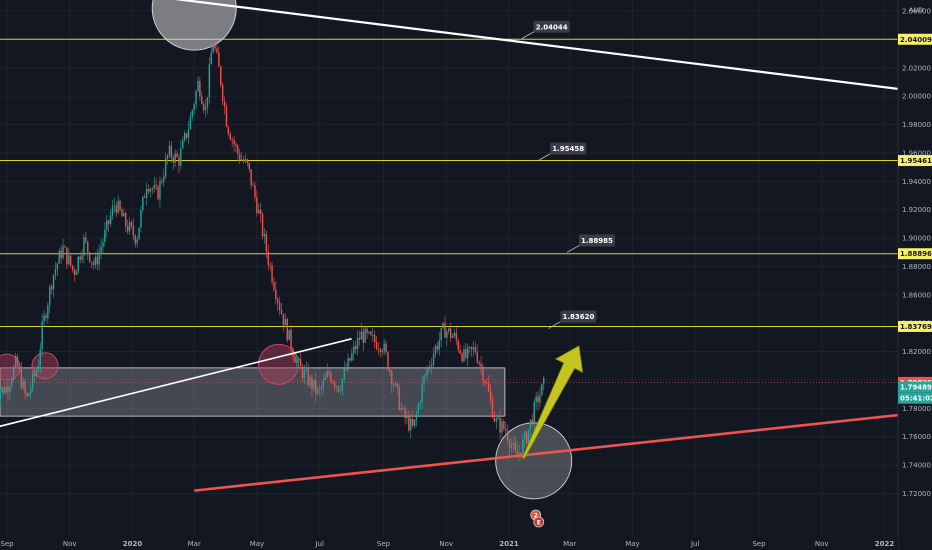 This screenshot has width=932, height=550. What do you see at coordinates (916, 97) in the screenshot?
I see `price-tick-label: 2.00000` at bounding box center [916, 97].